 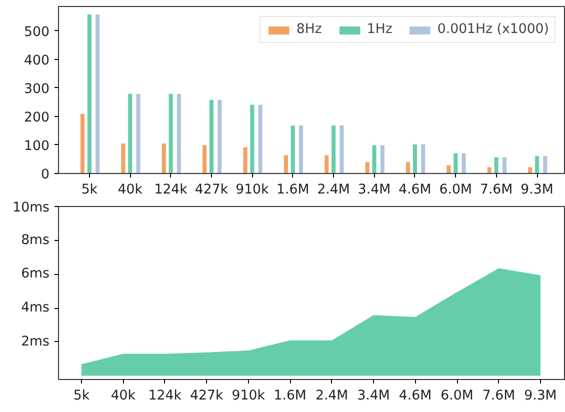 I want to click on y-tick-label: 4ms, so click(x=35, y=308).